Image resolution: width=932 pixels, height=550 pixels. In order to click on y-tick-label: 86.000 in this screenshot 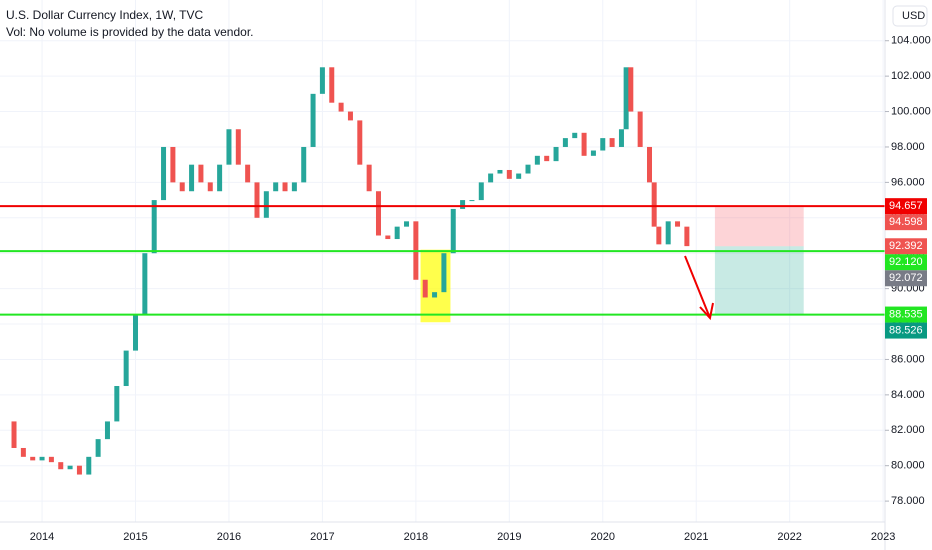, I will do `click(908, 359)`.